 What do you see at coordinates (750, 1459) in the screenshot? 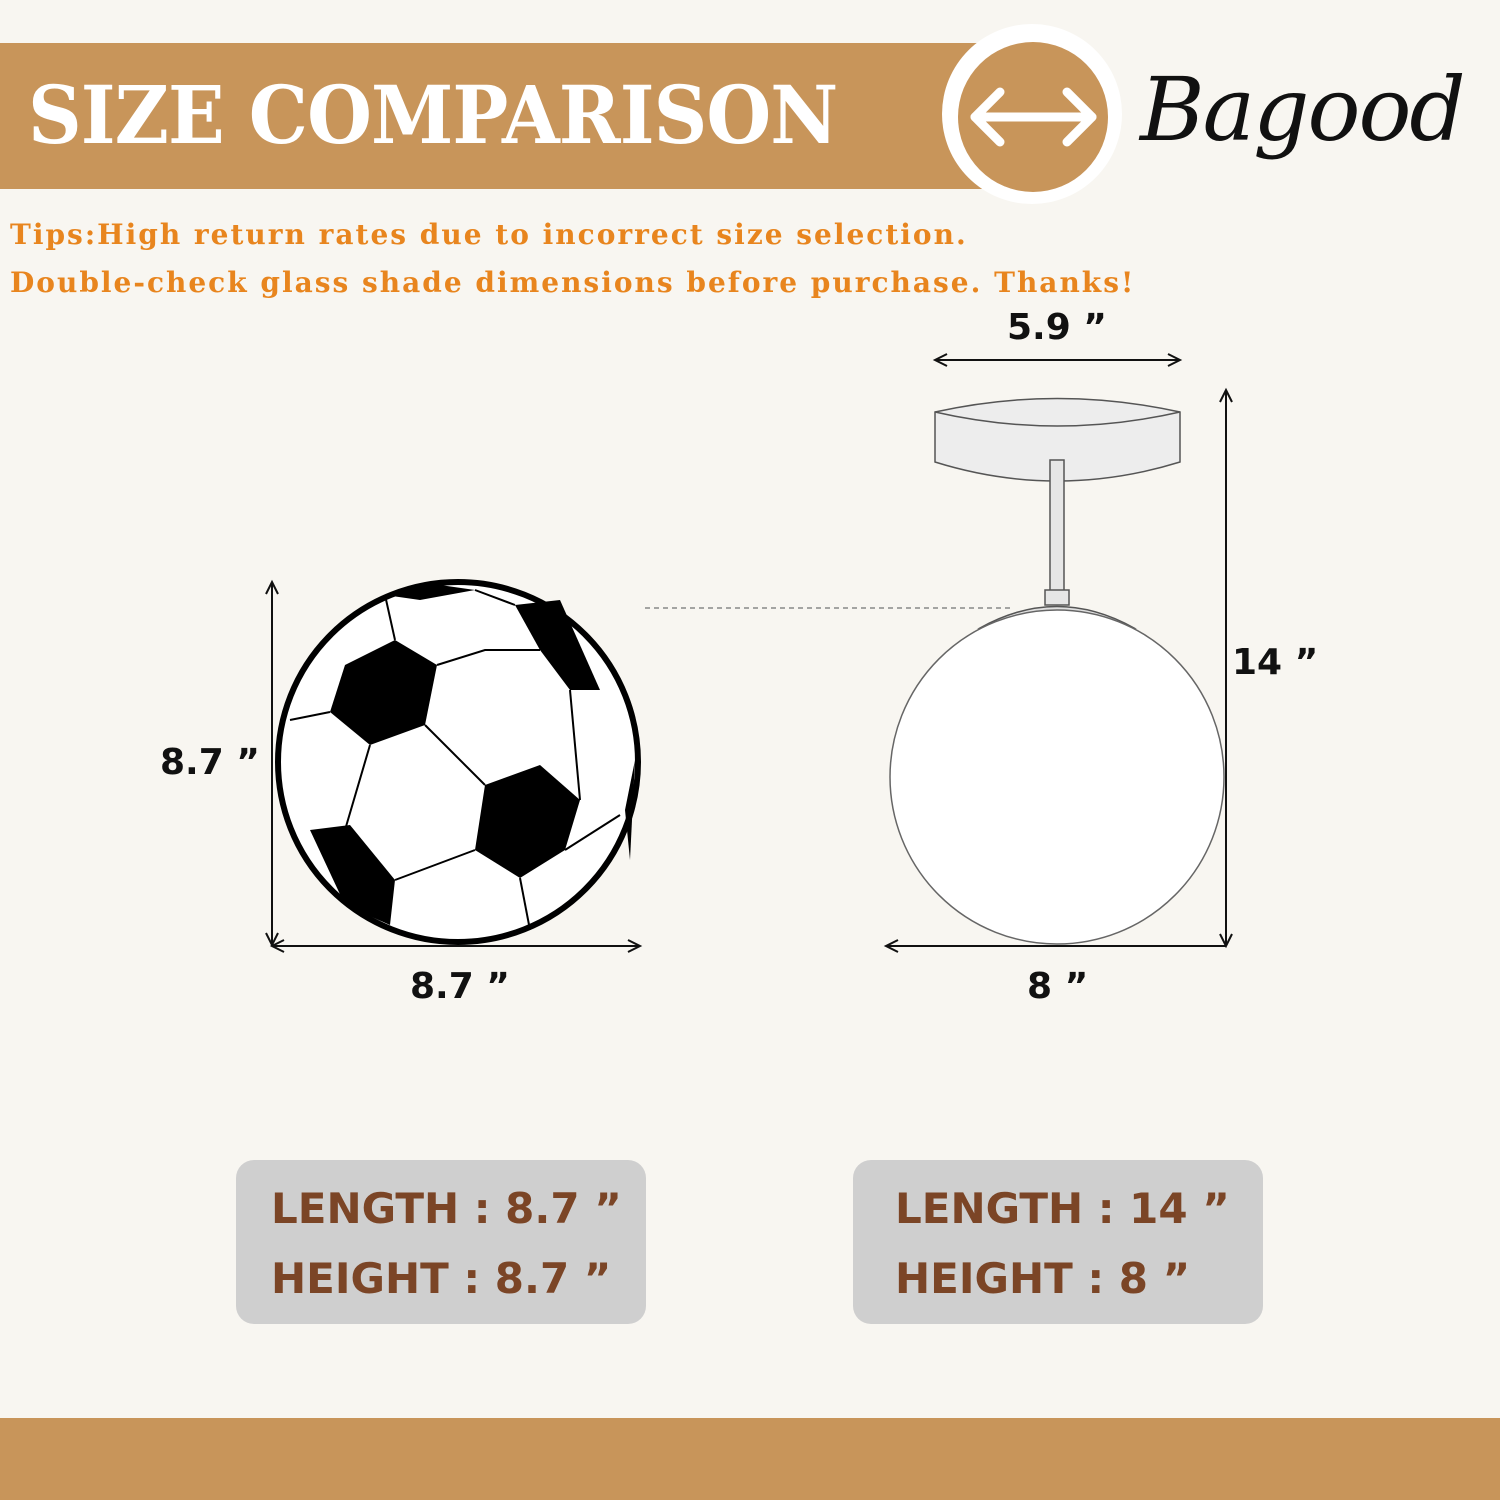
I see `footer-banner` at bounding box center [750, 1459].